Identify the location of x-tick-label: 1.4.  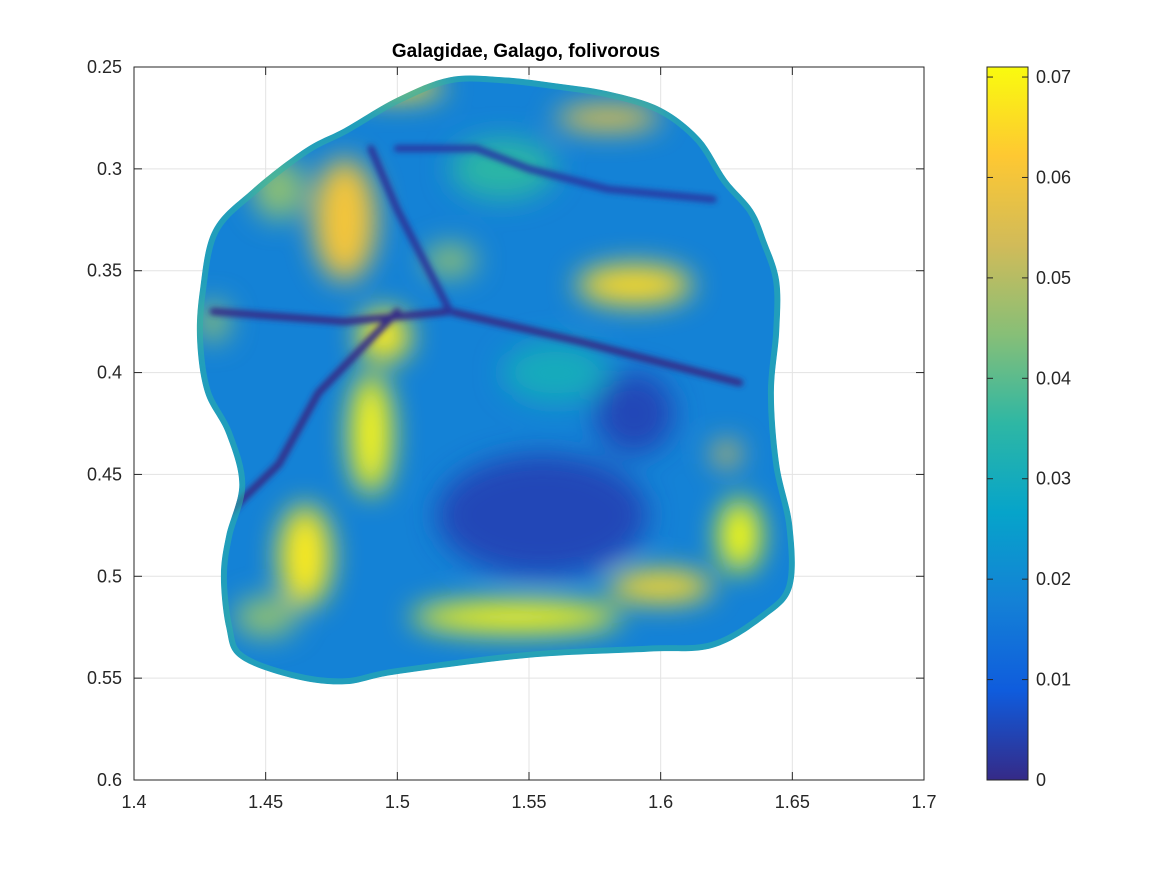
(133, 802).